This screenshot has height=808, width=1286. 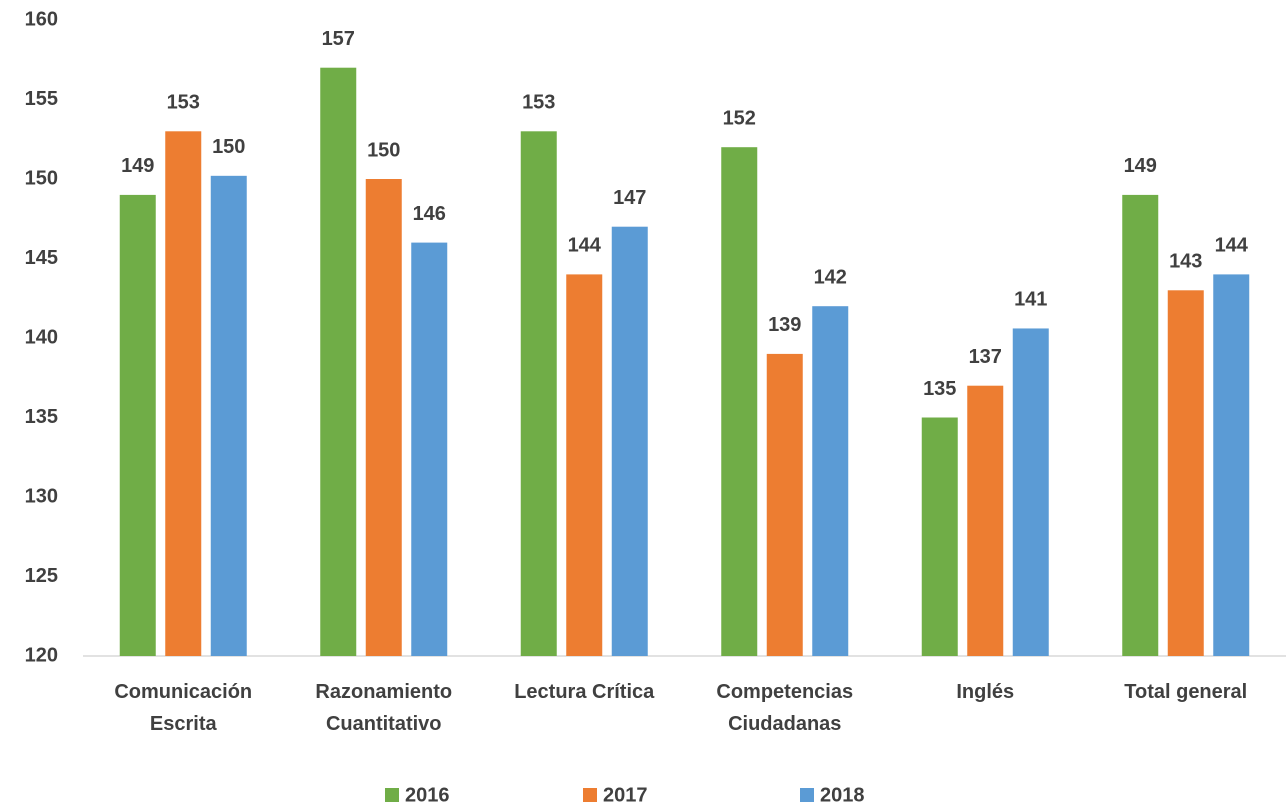 I want to click on y-tick-label: 140, so click(x=41, y=337).